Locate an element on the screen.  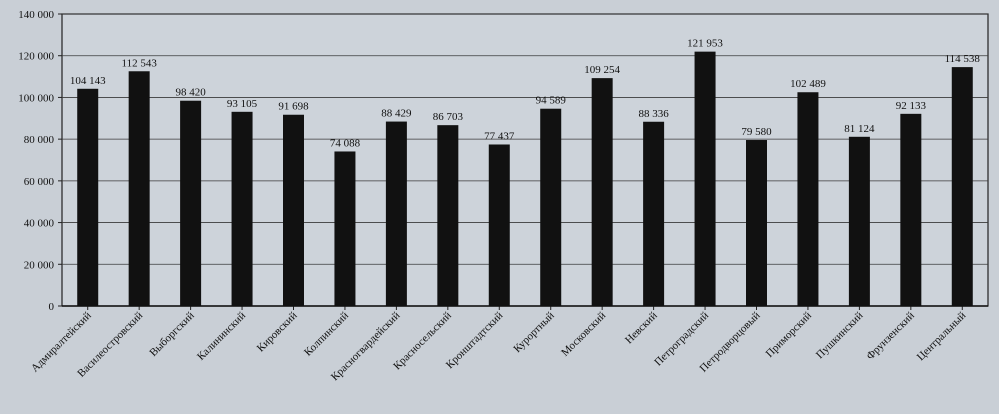
data-label: 98 420 is located at coordinates (190, 93).